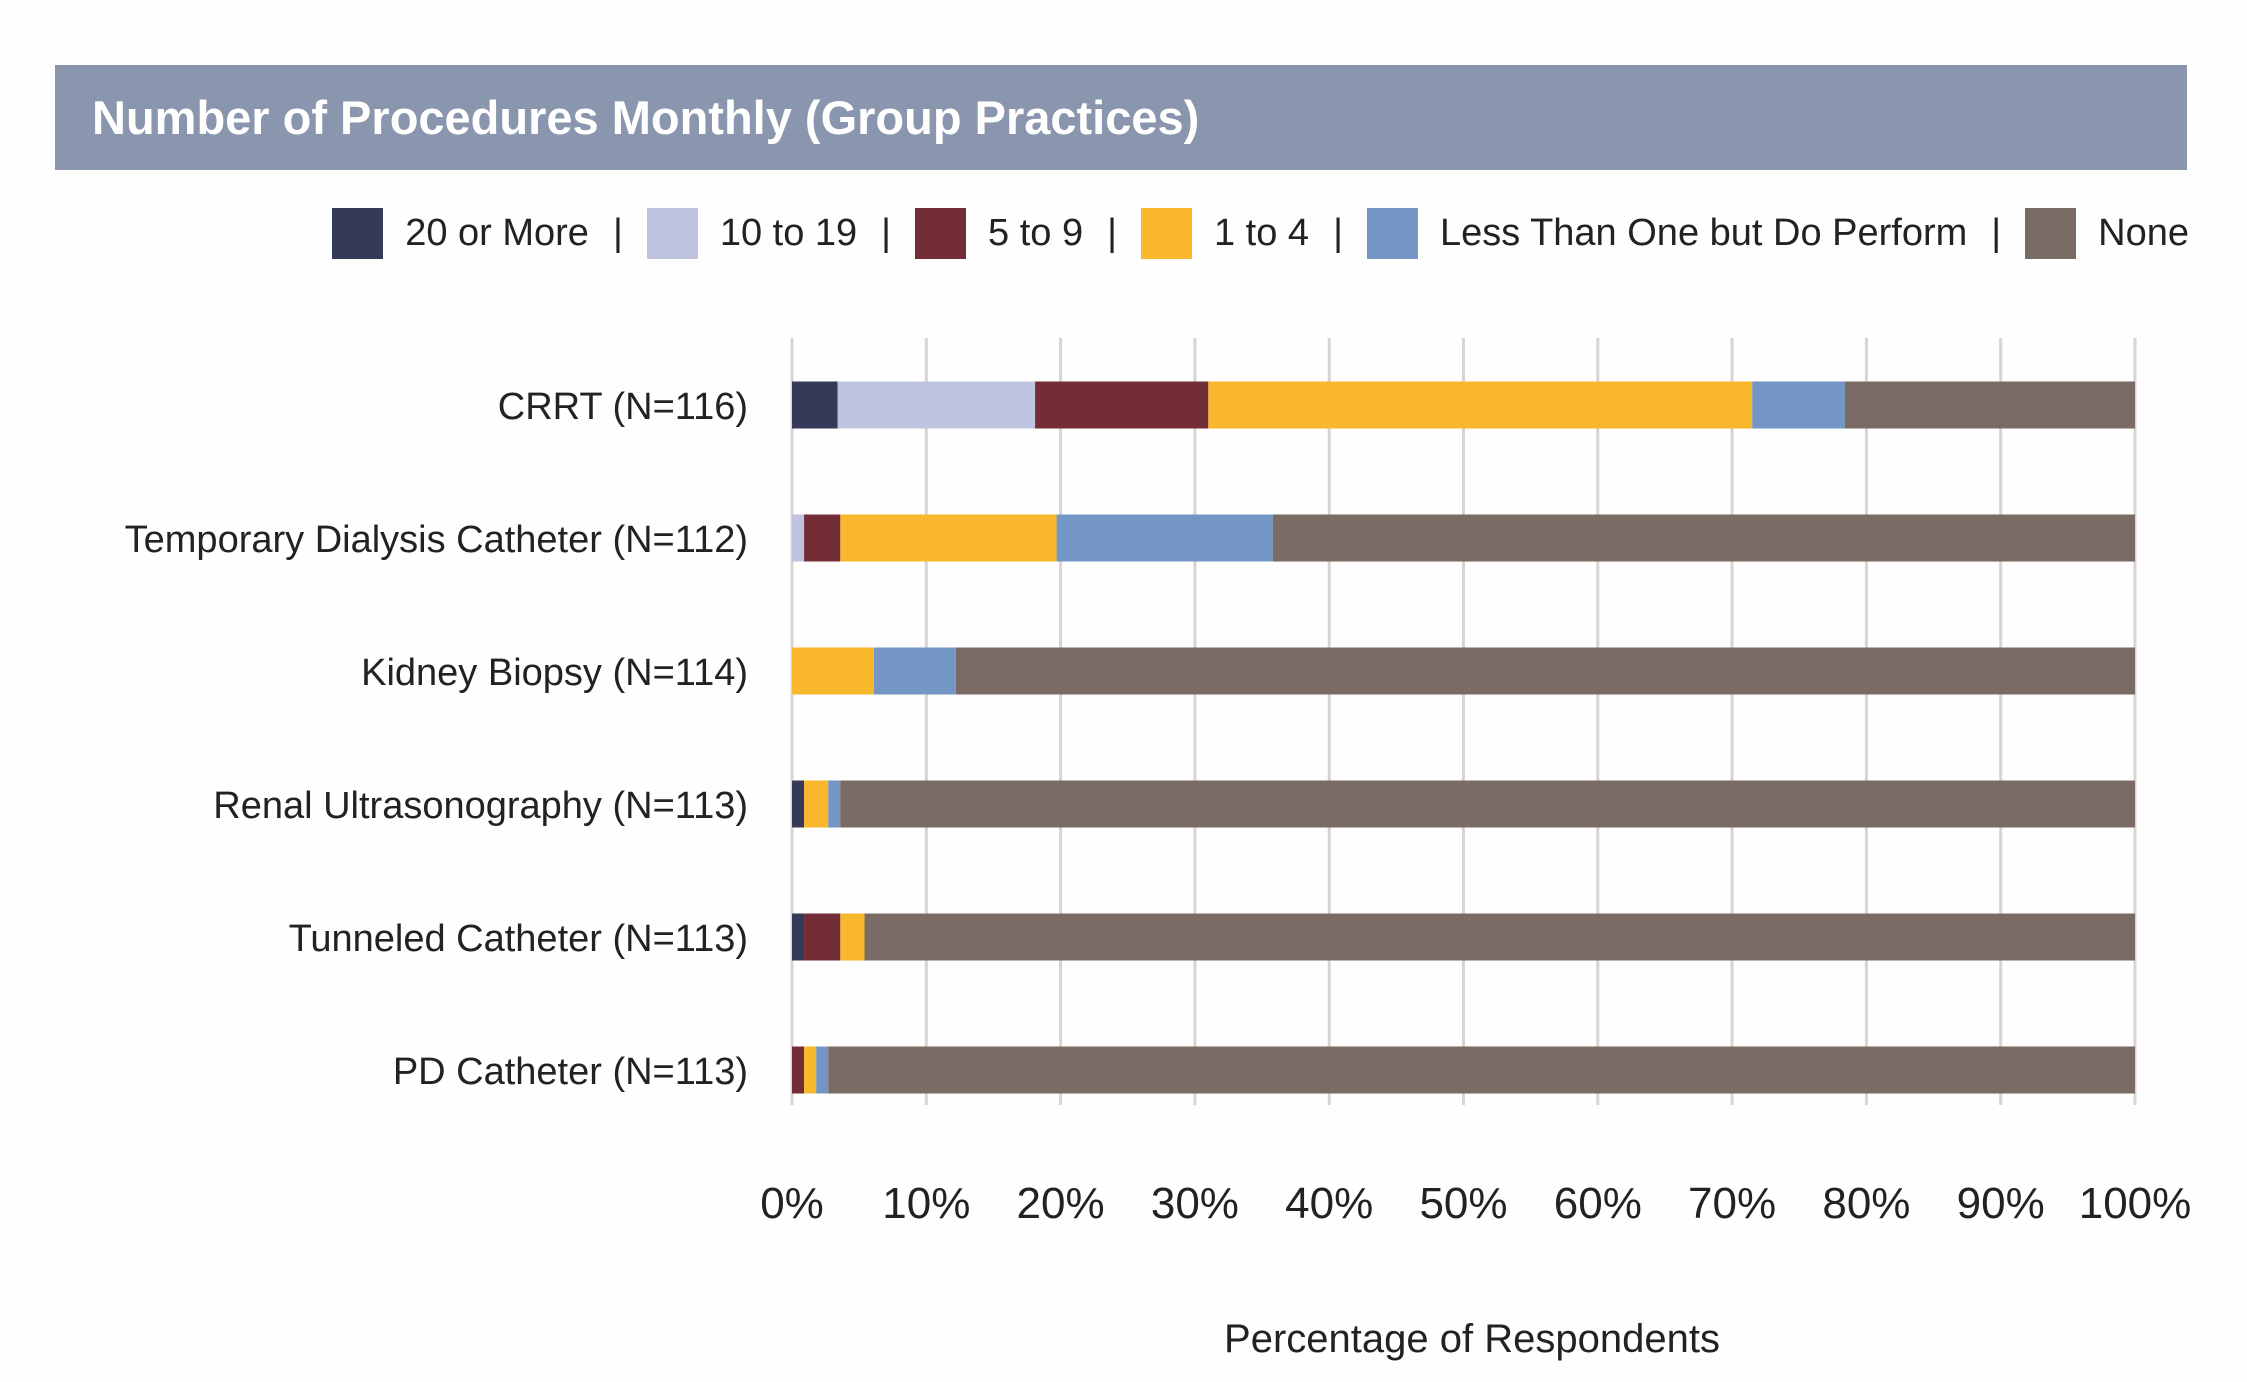  Describe the element at coordinates (2001, 1203) in the screenshot. I see `x-tick-label: 90%` at that location.